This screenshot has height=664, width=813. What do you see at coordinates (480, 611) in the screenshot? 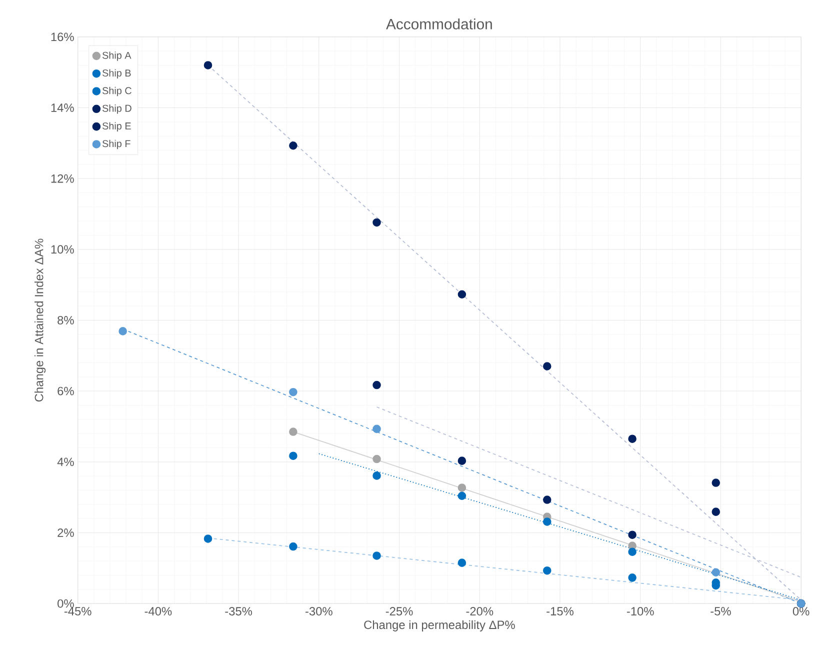
I see `x-tick-label: -20%` at bounding box center [480, 611].